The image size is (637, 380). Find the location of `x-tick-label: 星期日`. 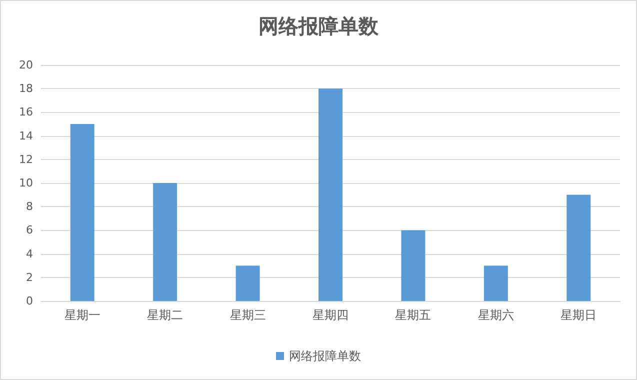

x-tick-label: 星期日 is located at coordinates (578, 315).